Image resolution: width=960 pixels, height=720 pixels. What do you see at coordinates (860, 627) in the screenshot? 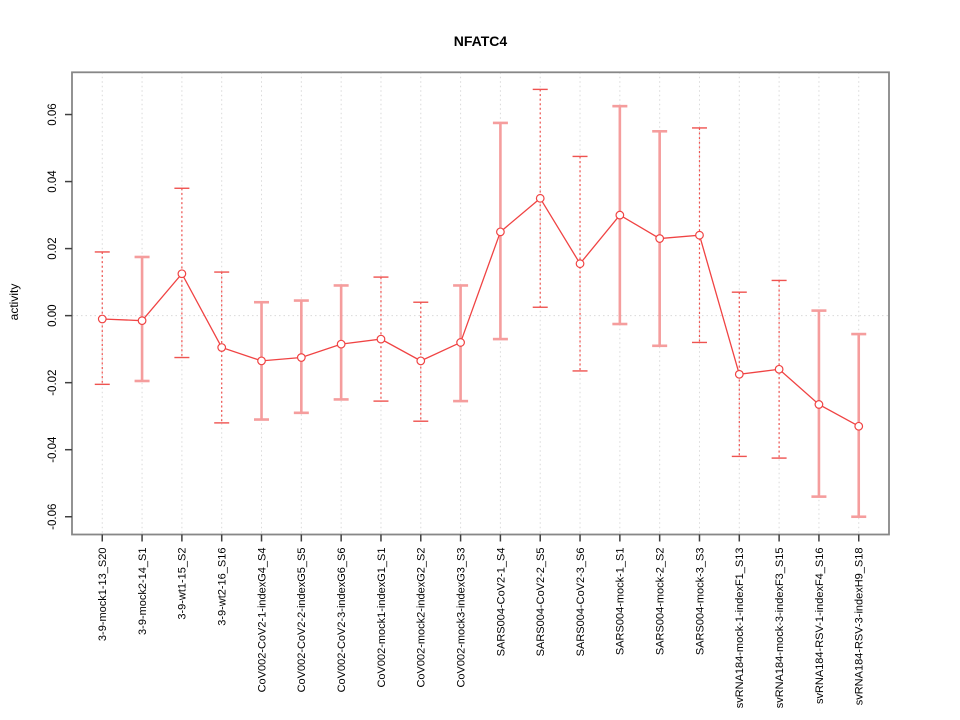
I see `x-tick-label: svRNA184-RSV-3-indexH9_S18` at bounding box center [860, 627].